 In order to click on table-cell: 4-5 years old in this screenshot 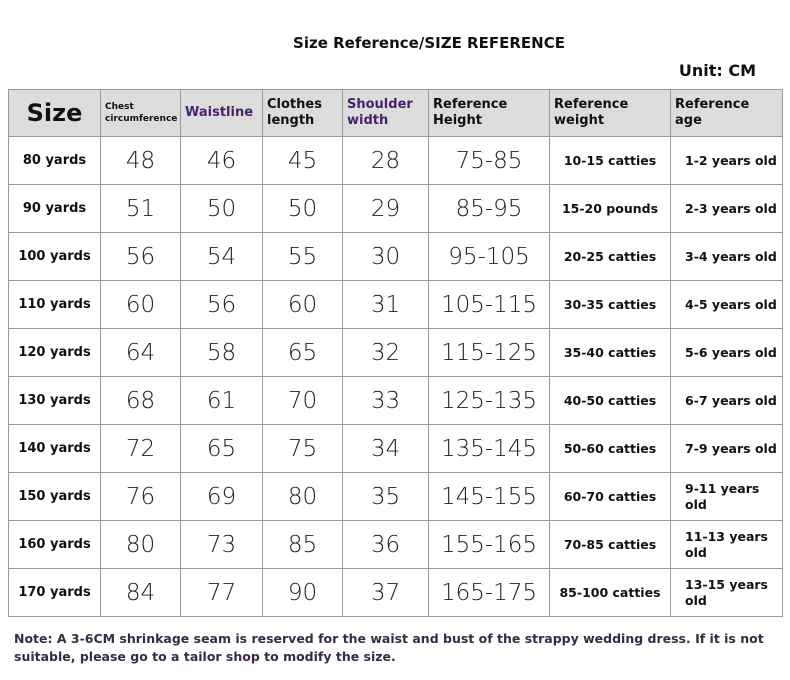, I will do `click(726, 304)`.